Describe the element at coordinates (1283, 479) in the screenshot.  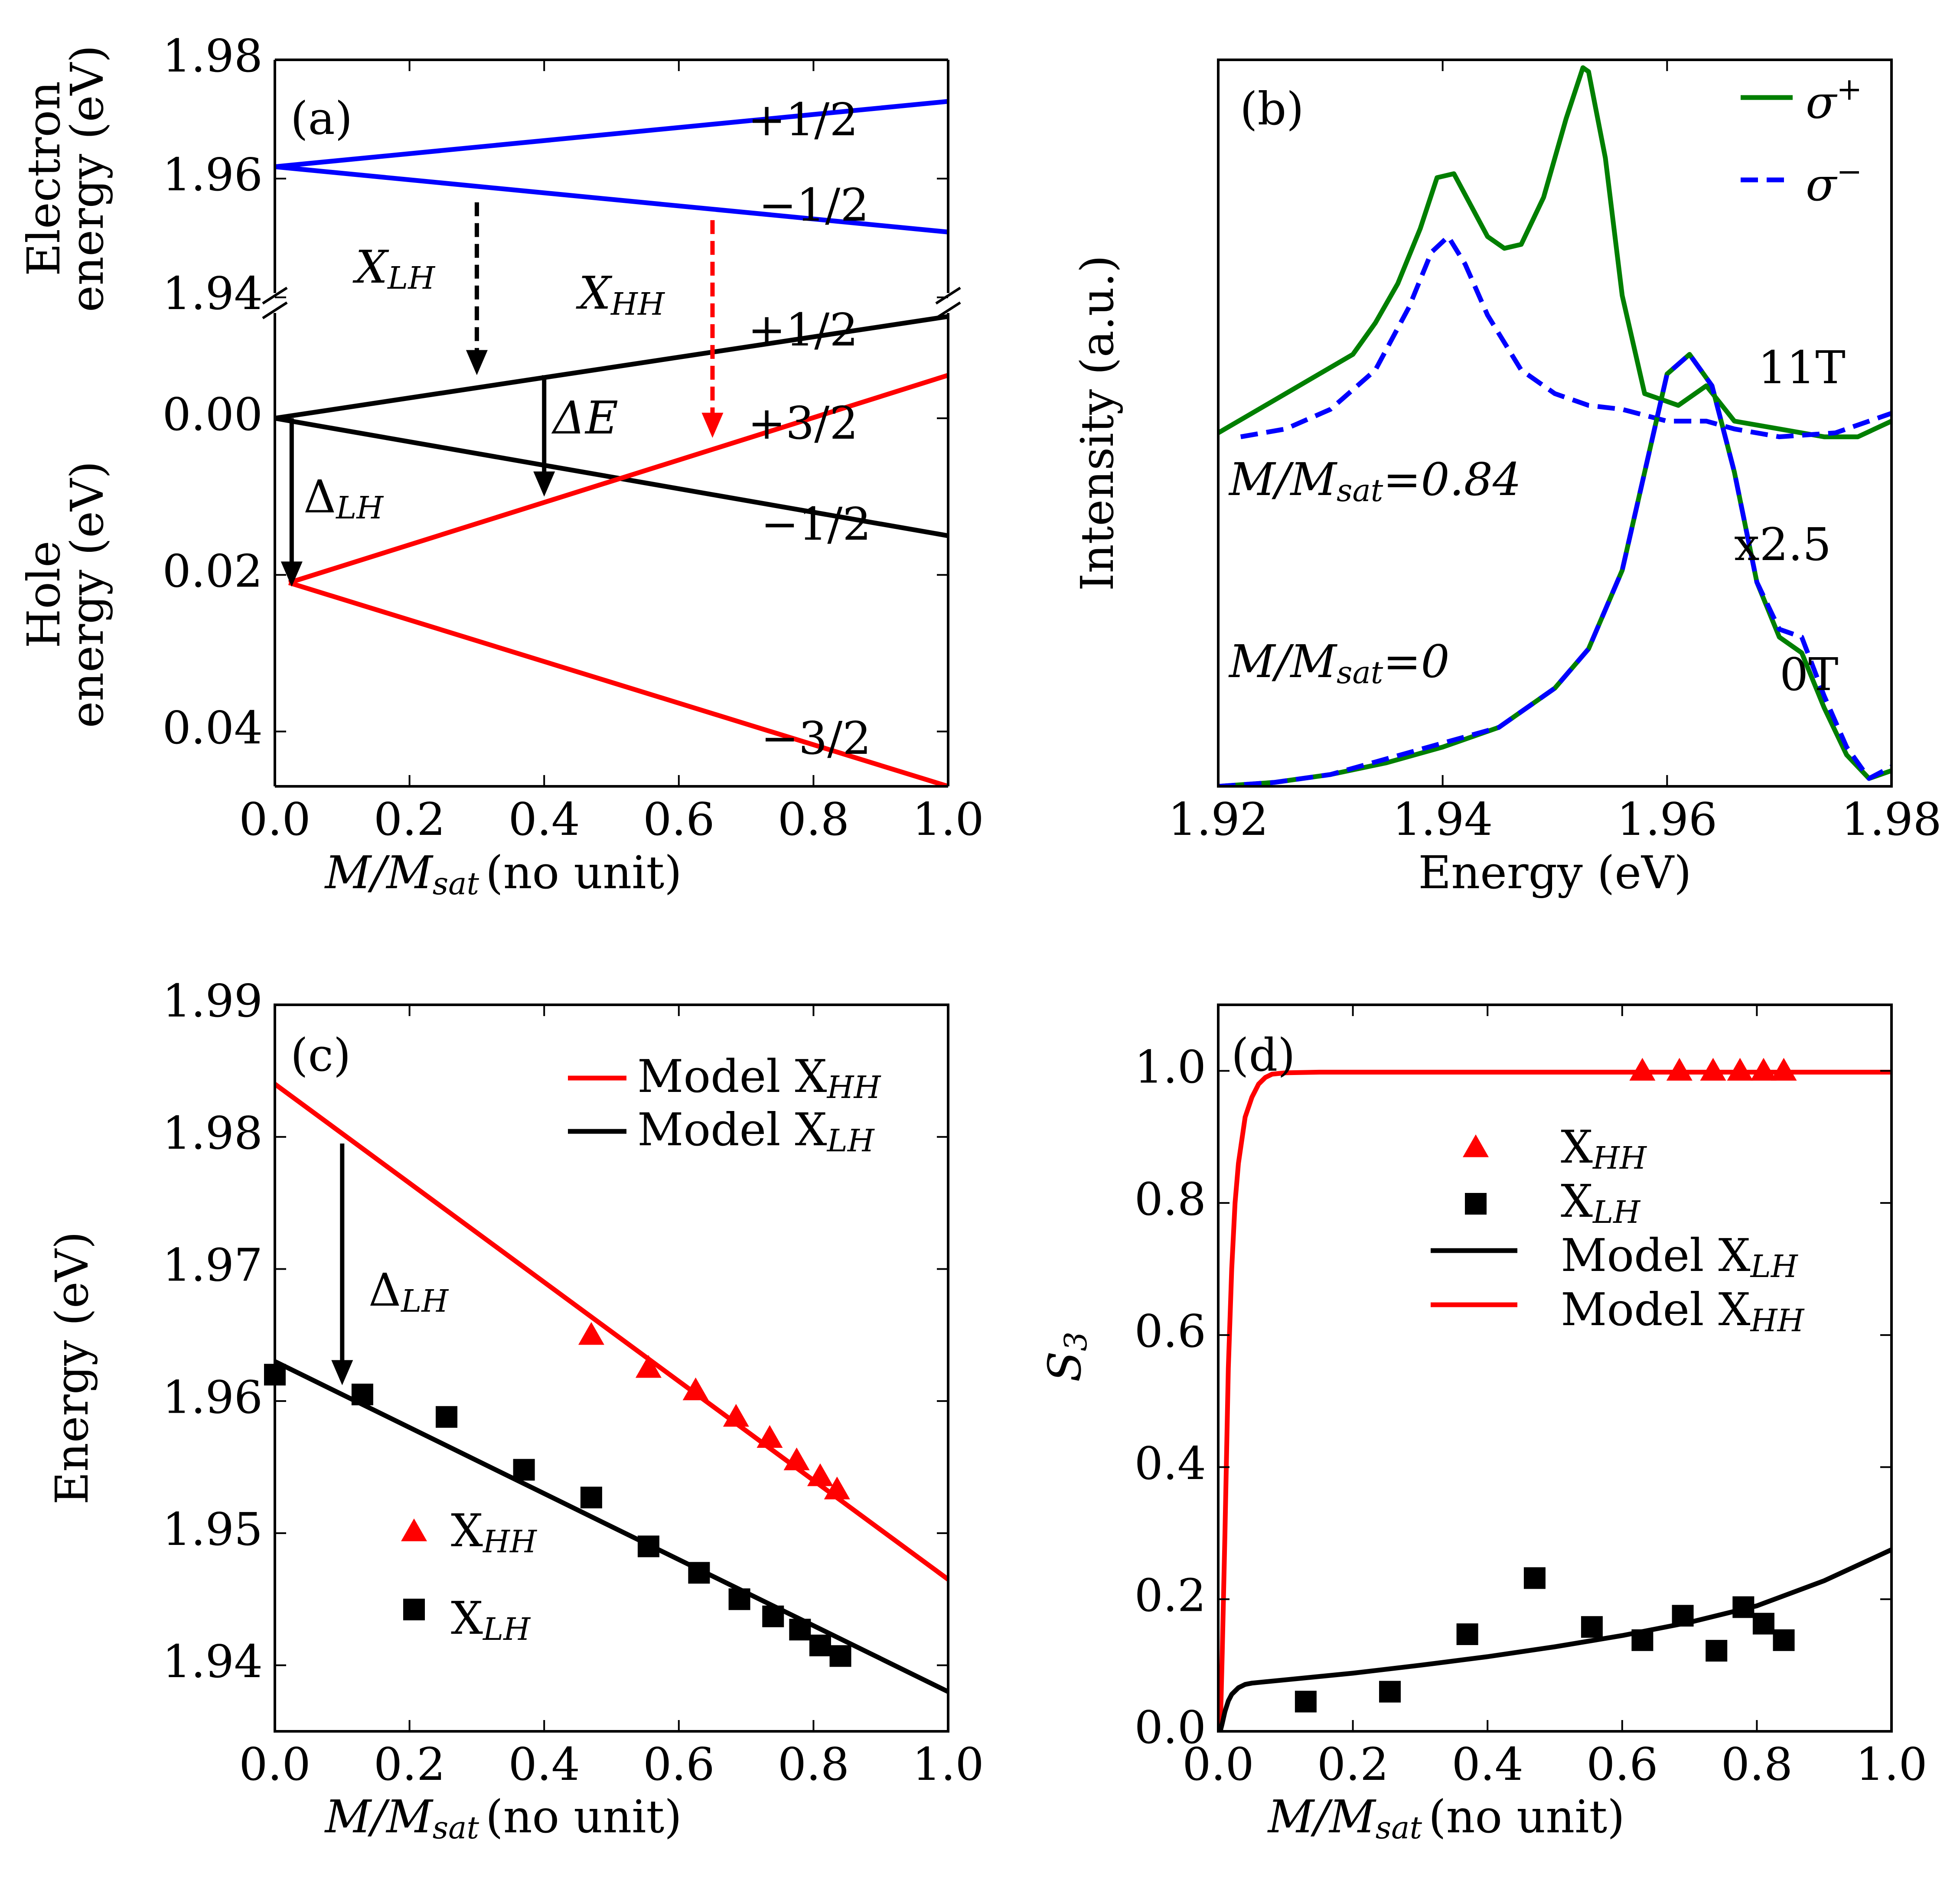
I see `label-msat-084-base: M/M` at that location.